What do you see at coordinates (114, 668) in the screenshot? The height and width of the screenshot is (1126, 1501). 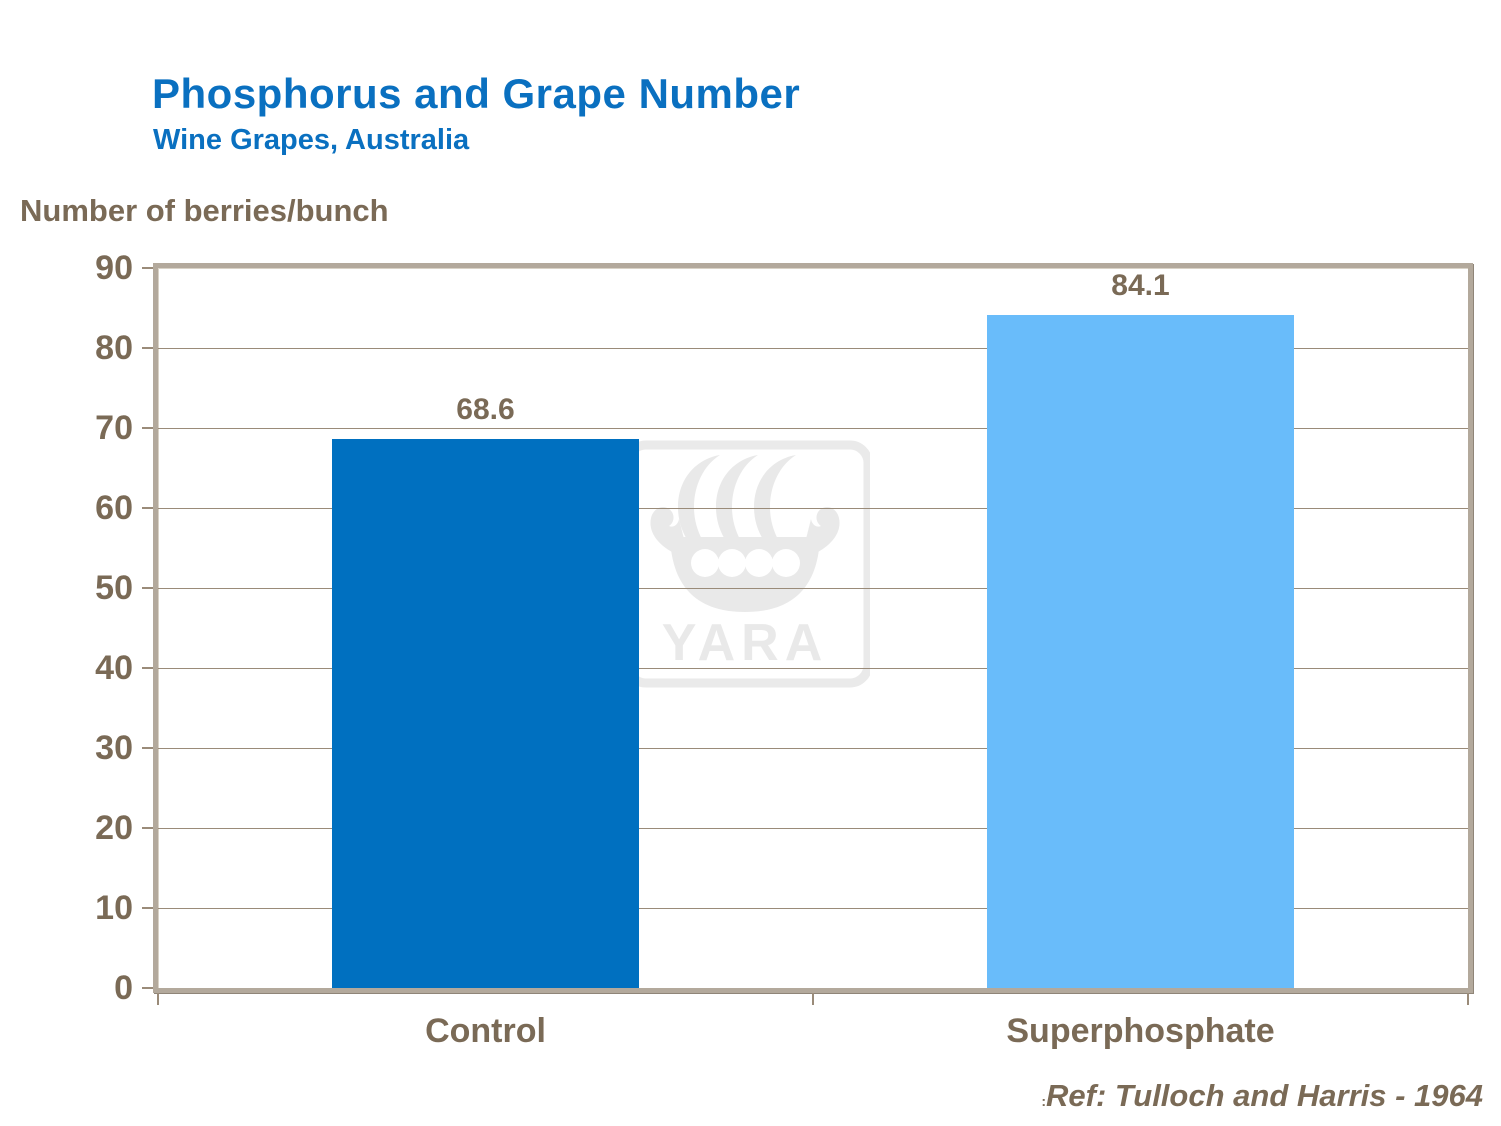 I see `y-axis-tick-label-40: 40` at bounding box center [114, 668].